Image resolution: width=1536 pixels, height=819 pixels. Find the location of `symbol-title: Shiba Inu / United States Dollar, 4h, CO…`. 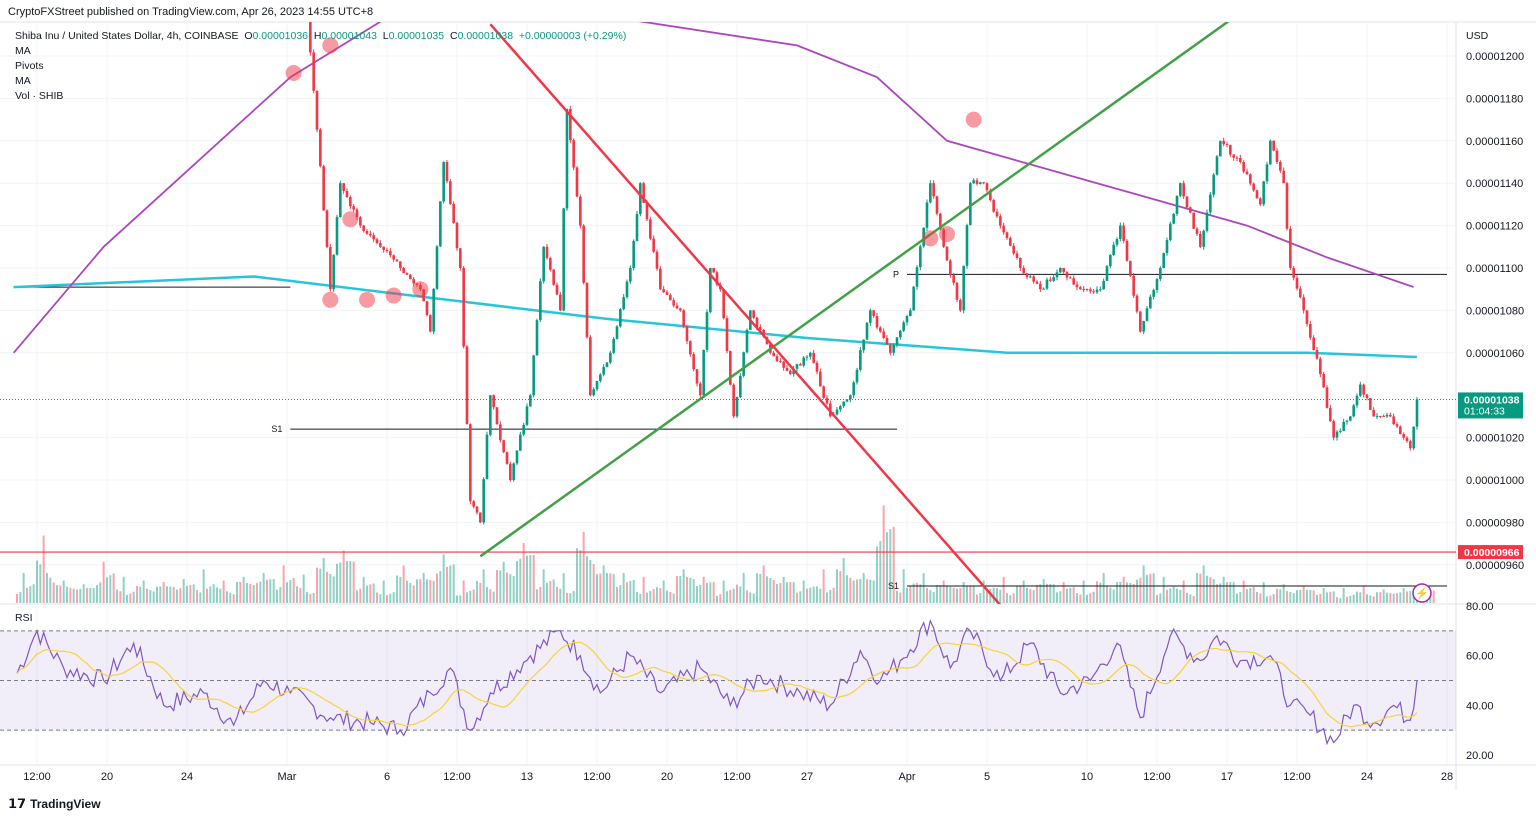

symbol-title: Shiba Inu / United States Dollar, 4h, CO… is located at coordinates (127, 36).